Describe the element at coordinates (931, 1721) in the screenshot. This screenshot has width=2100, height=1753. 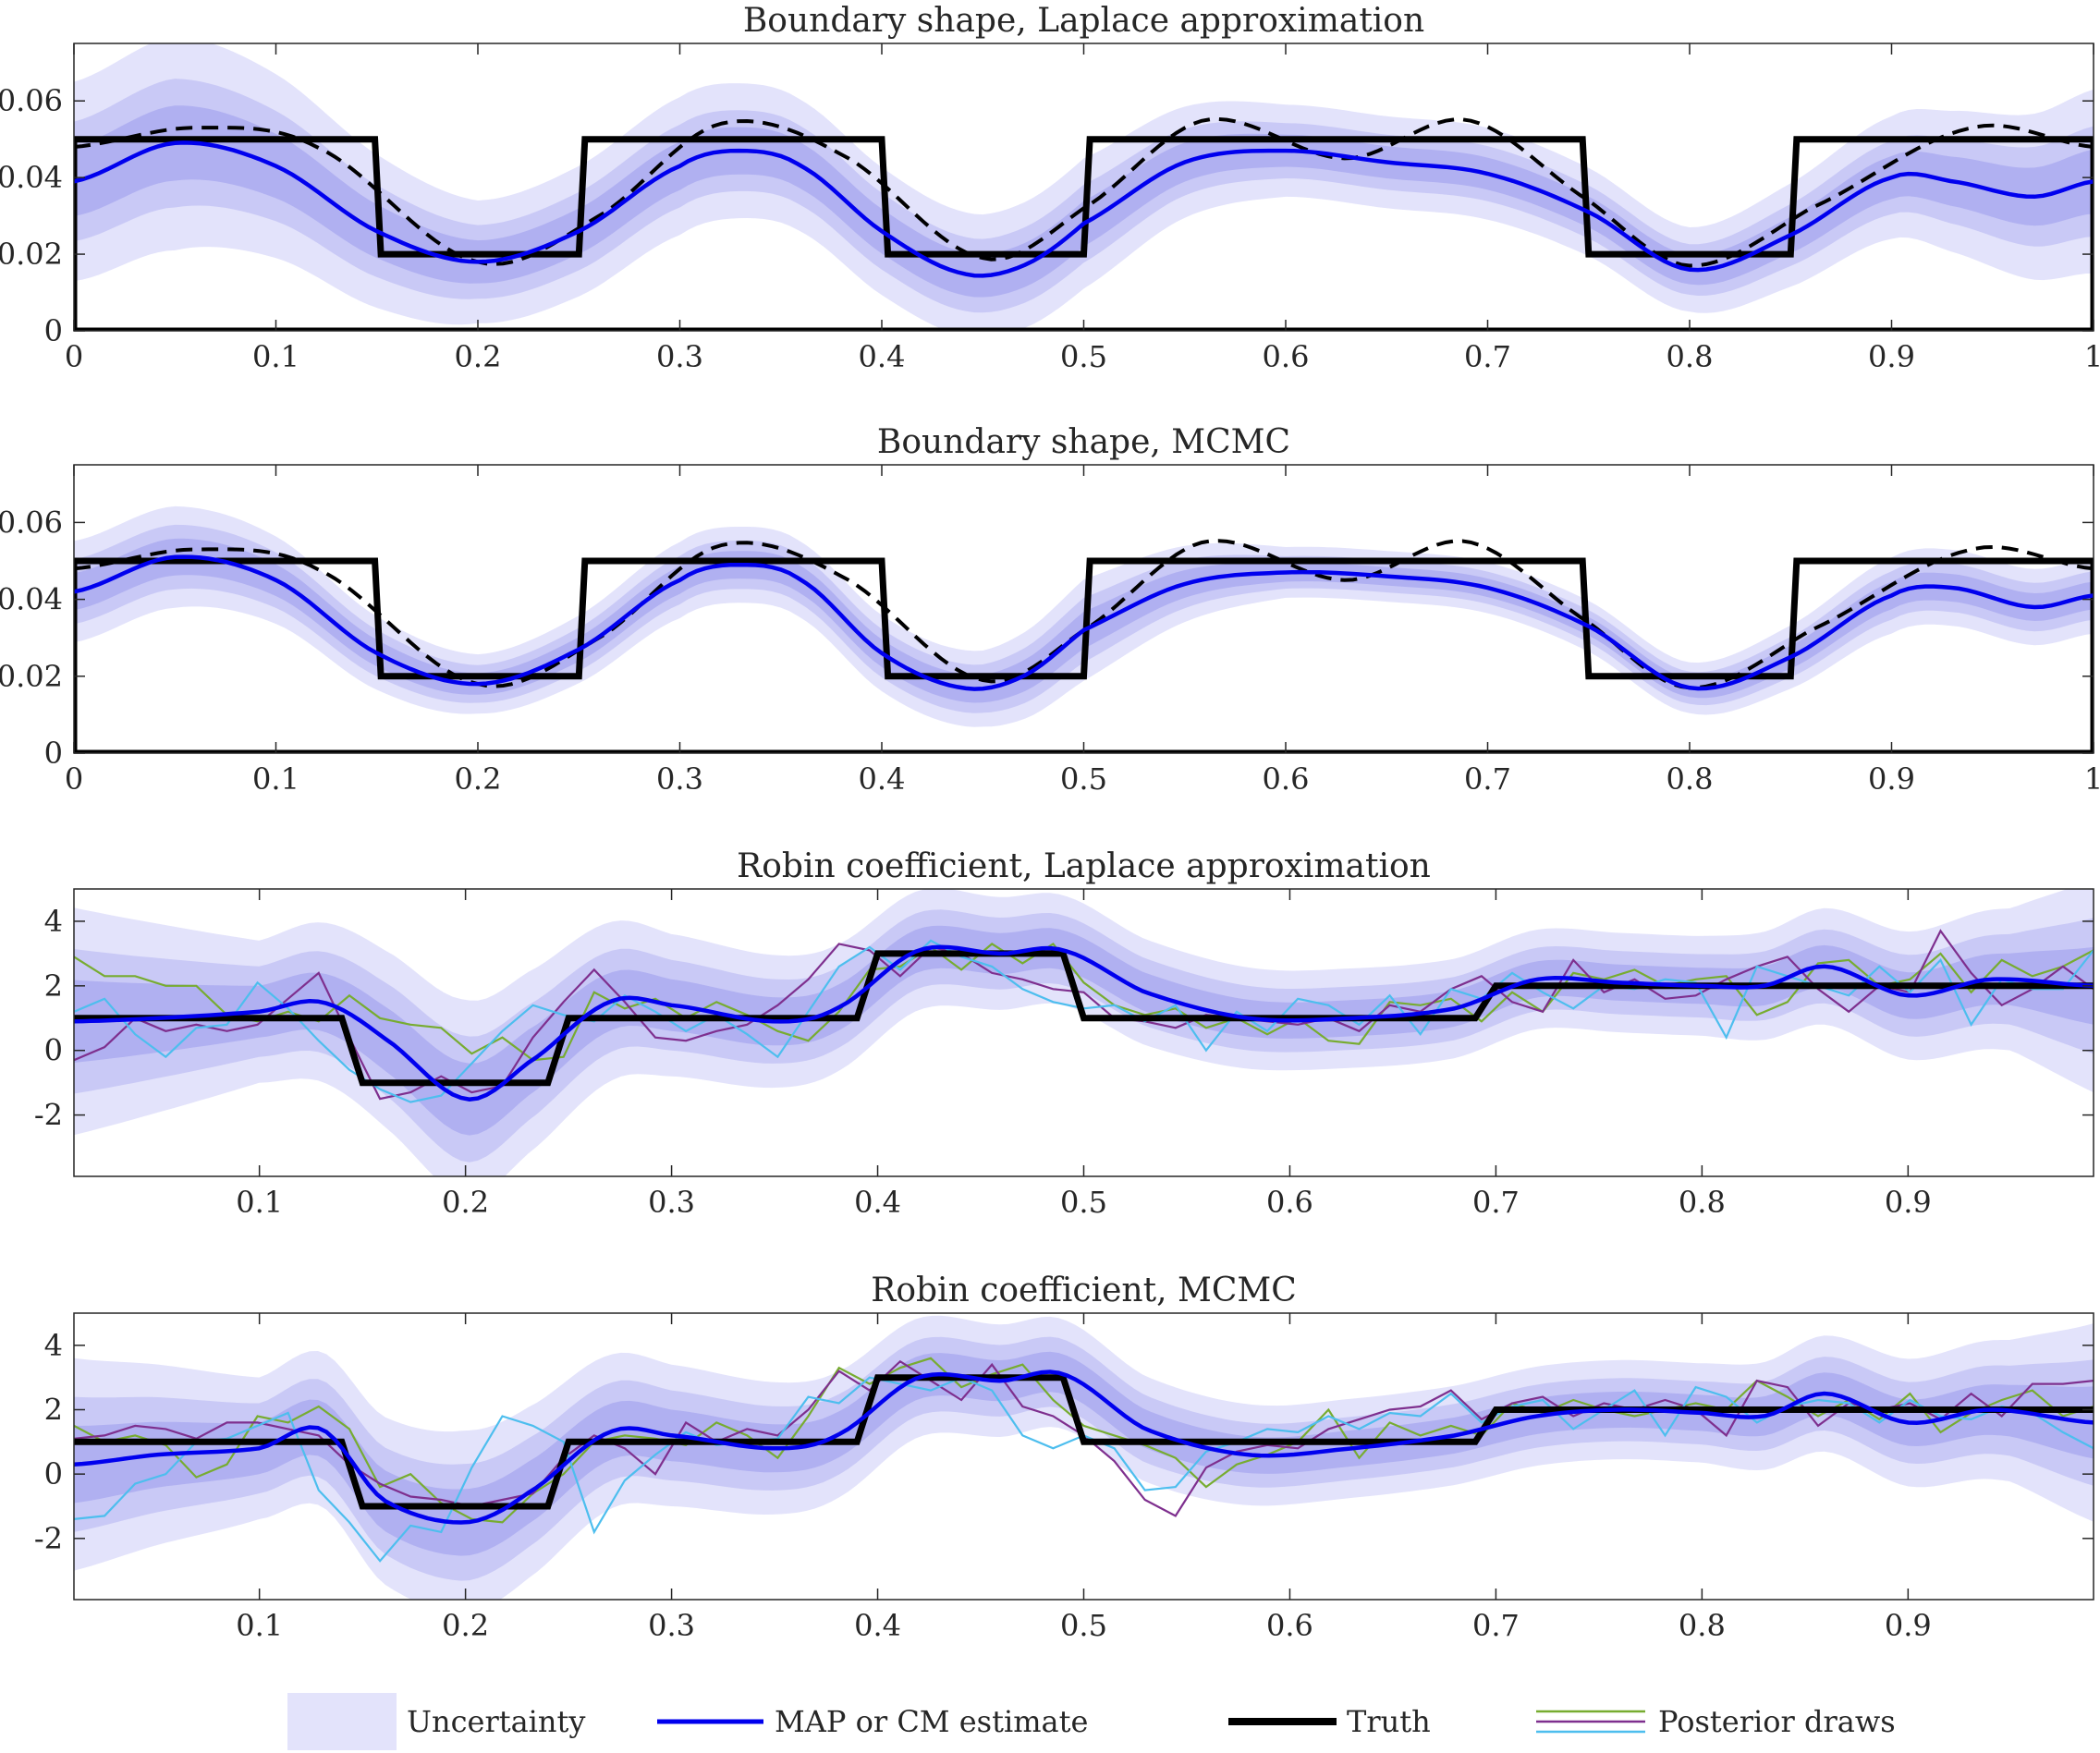
I see `legend-estimate-label: MAP or CM estimate` at that location.